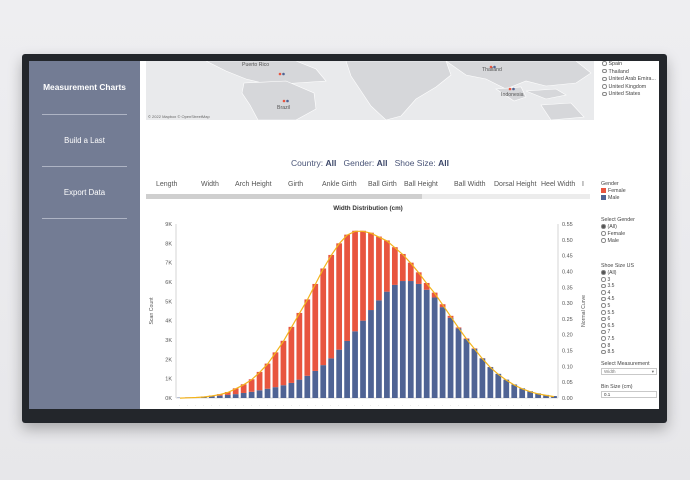 The image size is (690, 480). Describe the element at coordinates (284, 196) in the screenshot. I see `scrollbar-thumb` at that location.